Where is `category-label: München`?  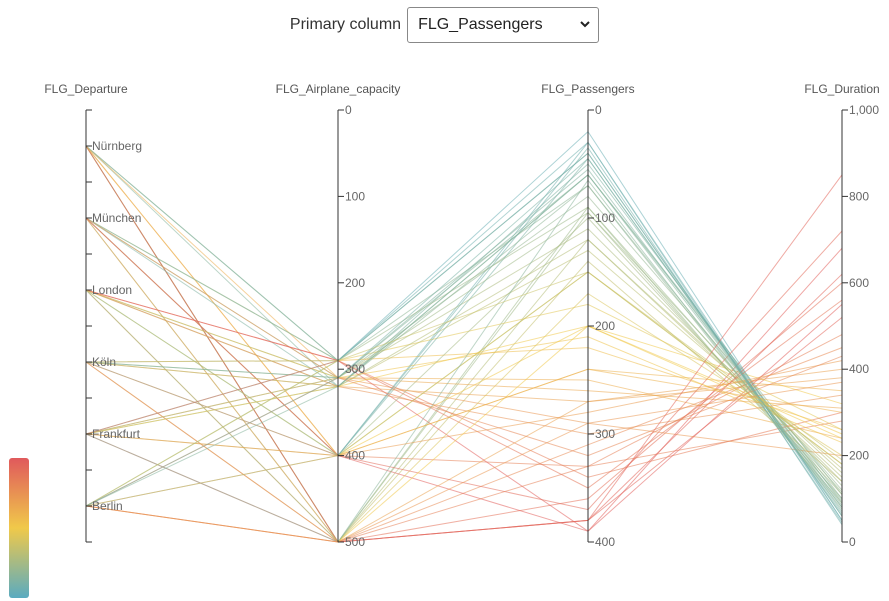
category-label: München is located at coordinates (116, 218).